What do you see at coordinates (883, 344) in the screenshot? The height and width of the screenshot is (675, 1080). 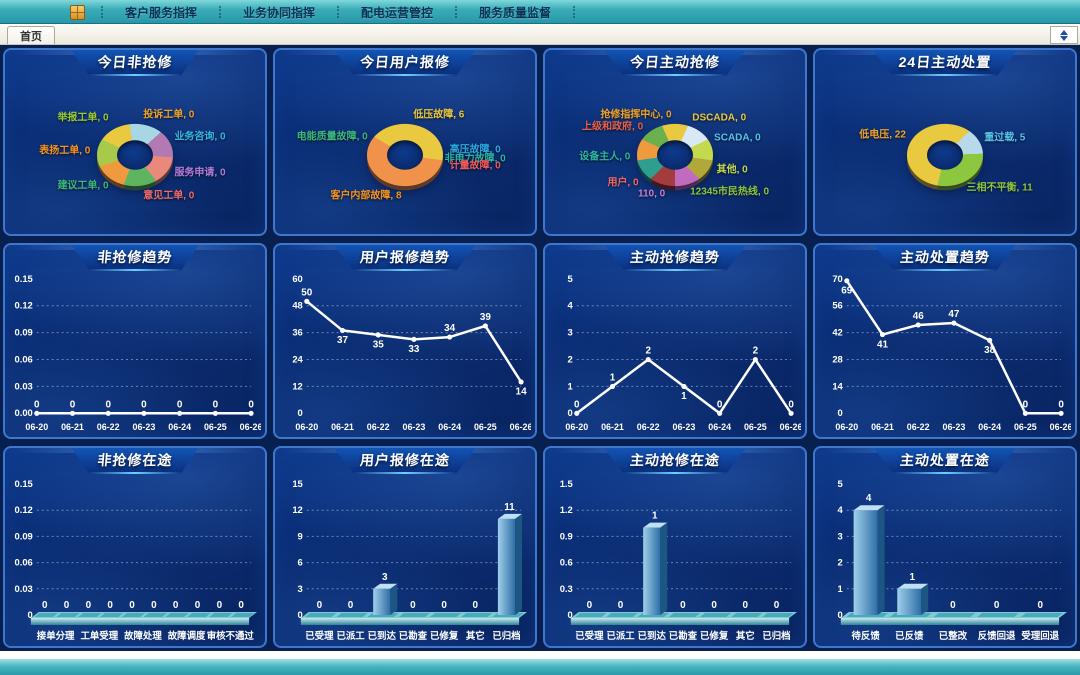 I see `value-label: 41` at bounding box center [883, 344].